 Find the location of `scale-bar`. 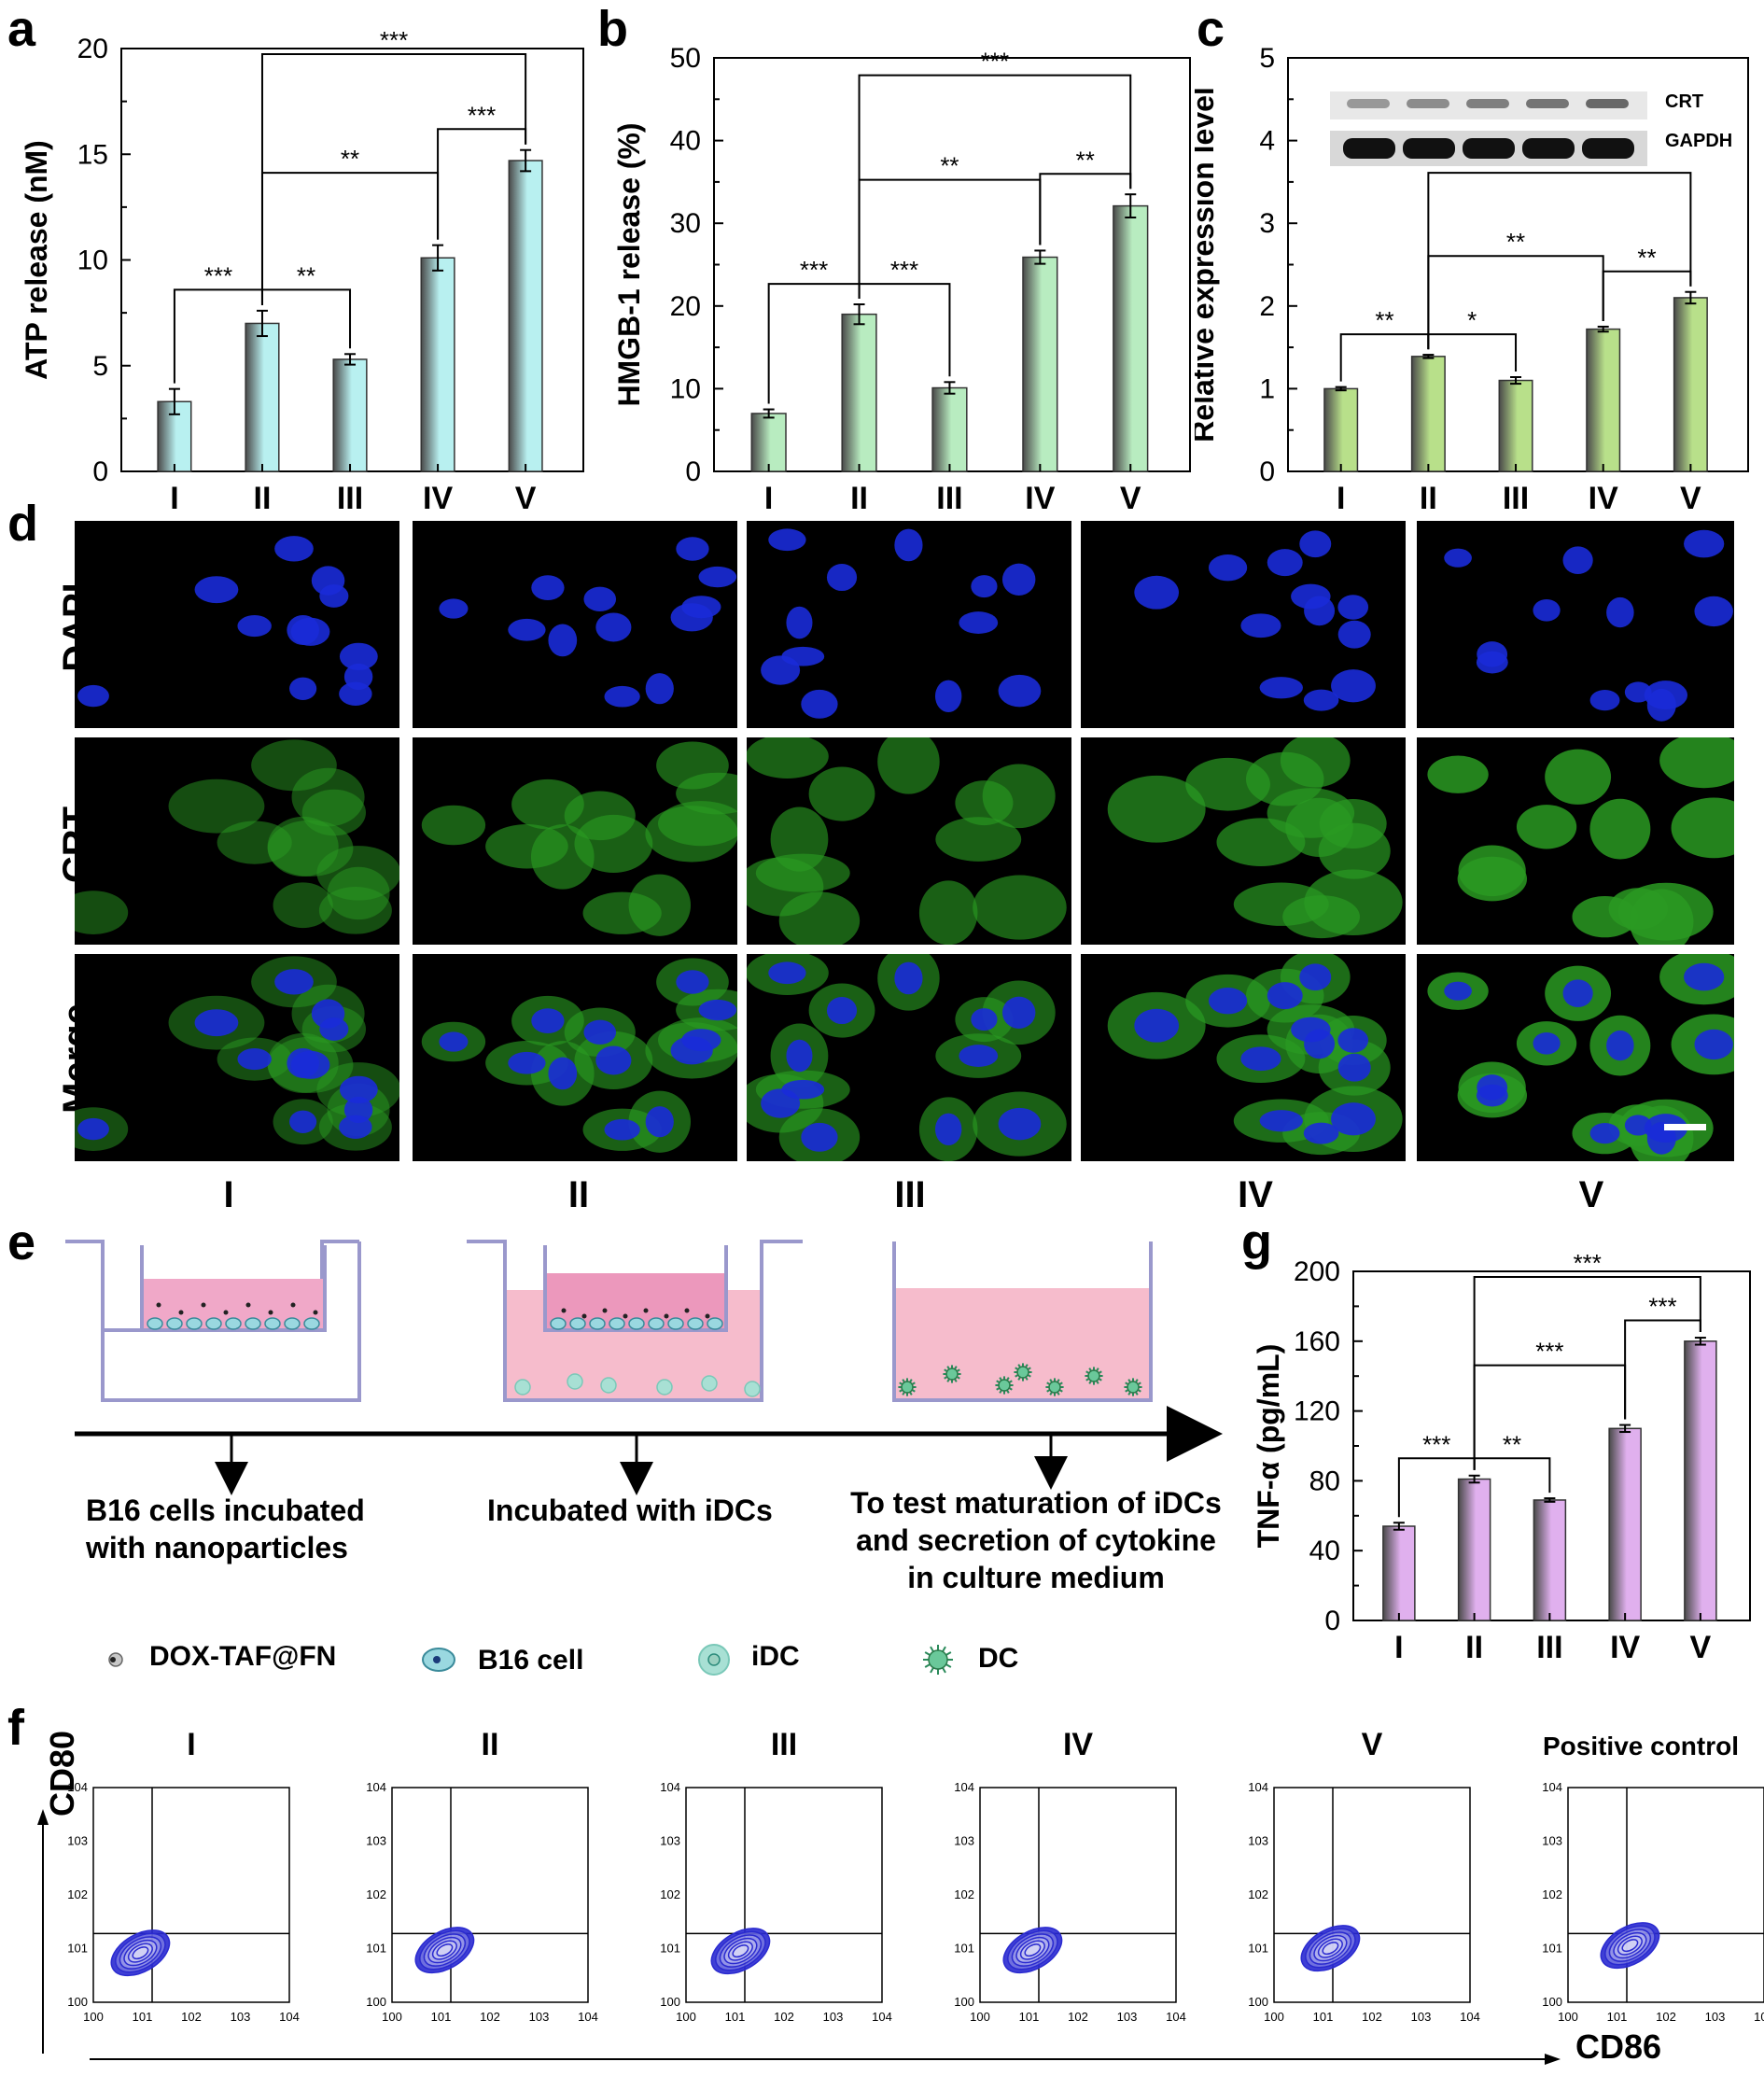

scale-bar is located at coordinates (1685, 1127).